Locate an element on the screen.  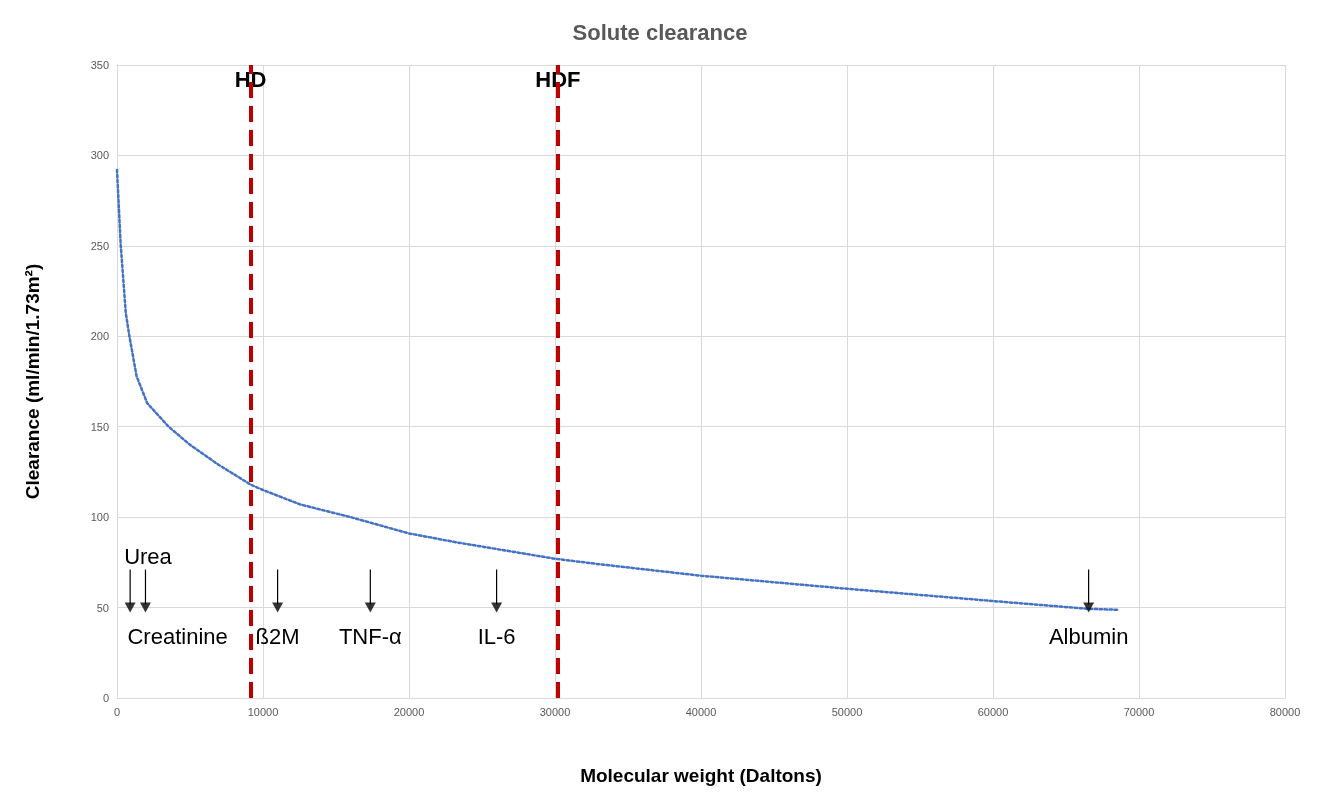
annotation: Urea is located at coordinates (148, 557).